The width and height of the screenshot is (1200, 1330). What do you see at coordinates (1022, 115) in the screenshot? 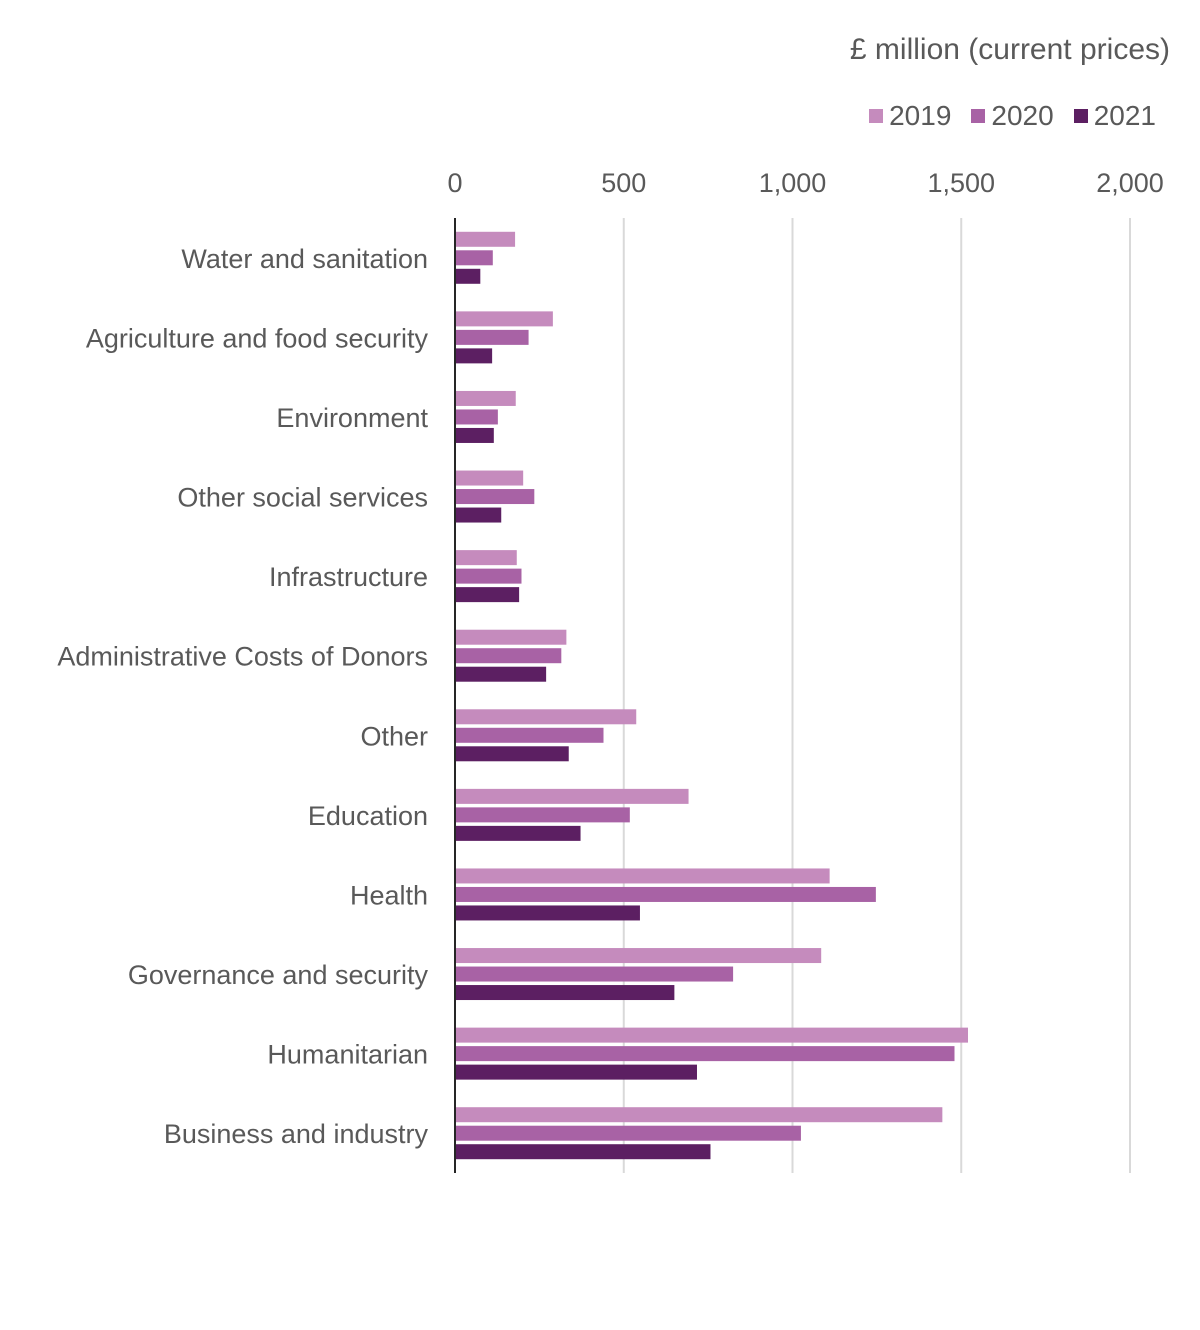
I see `legend-label-2020: 2020` at bounding box center [1022, 115].